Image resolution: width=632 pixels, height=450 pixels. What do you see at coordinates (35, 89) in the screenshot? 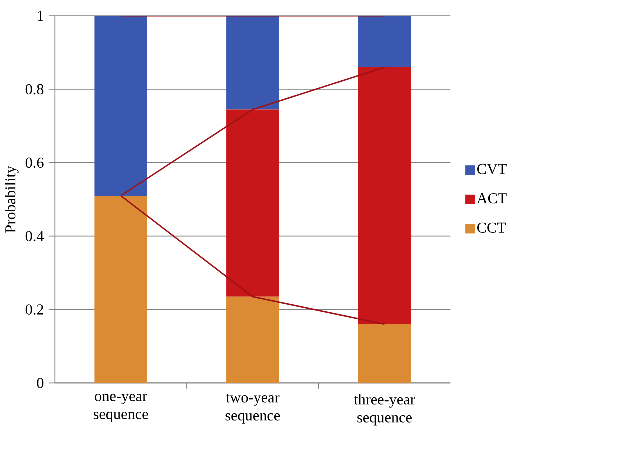
I see `y-tick-label: 0.8` at bounding box center [35, 89].